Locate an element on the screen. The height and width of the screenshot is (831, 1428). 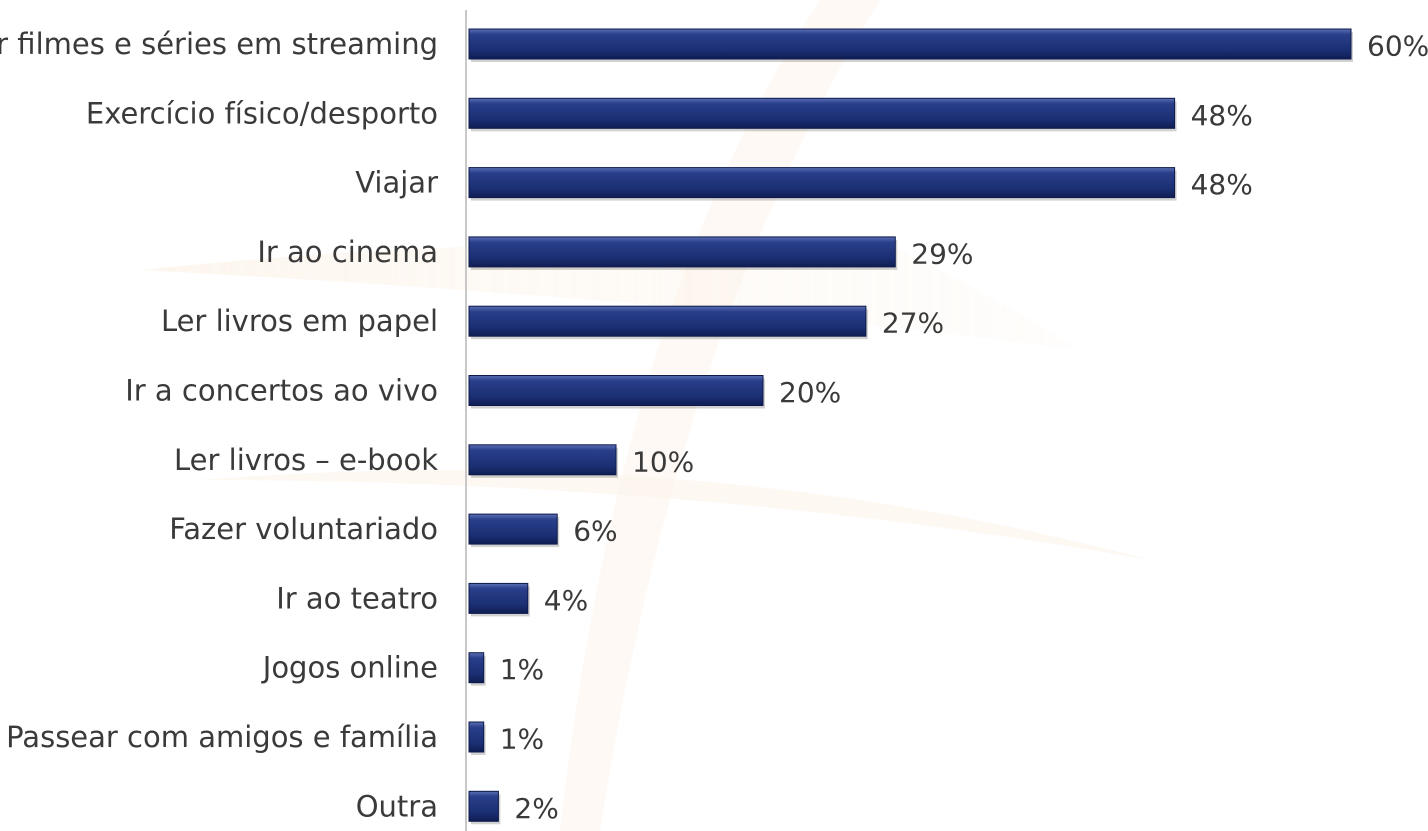
category-label: Ir a concertos ao vivo is located at coordinates (281, 391).